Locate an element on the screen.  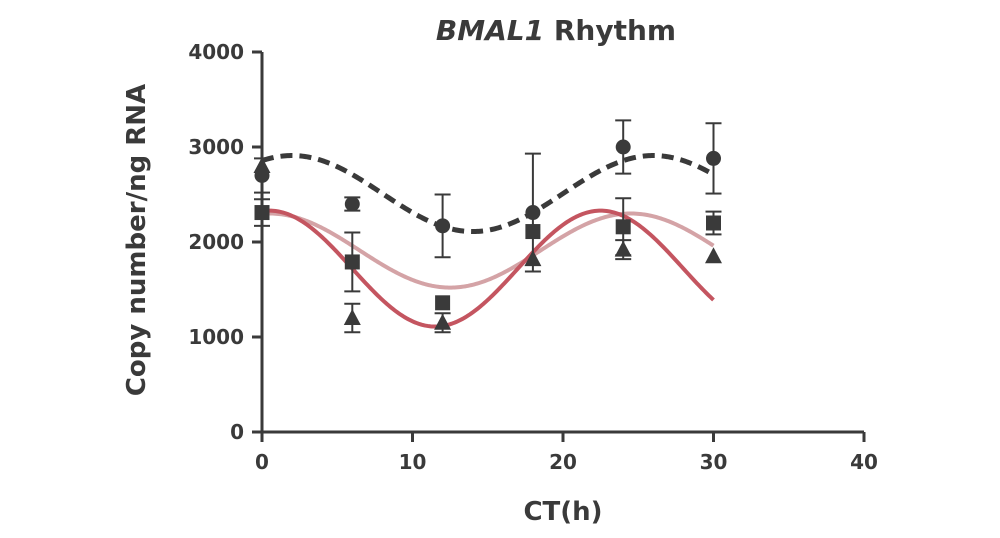
chart-title: BMAL1 Rhythm is located at coordinates (556, 30).